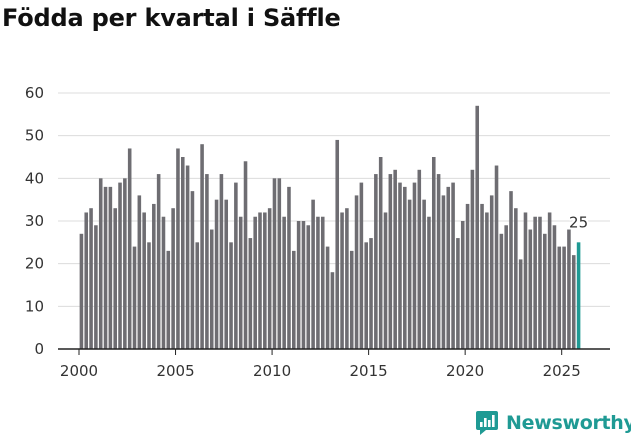 The width and height of the screenshot is (631, 439). Describe the element at coordinates (467, 276) in the screenshot. I see `bar-2020-q1` at that location.